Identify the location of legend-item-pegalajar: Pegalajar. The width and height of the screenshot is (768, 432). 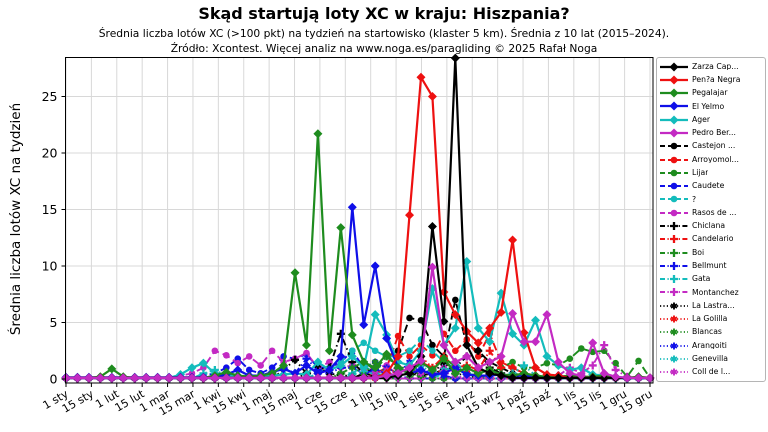
(711, 93).